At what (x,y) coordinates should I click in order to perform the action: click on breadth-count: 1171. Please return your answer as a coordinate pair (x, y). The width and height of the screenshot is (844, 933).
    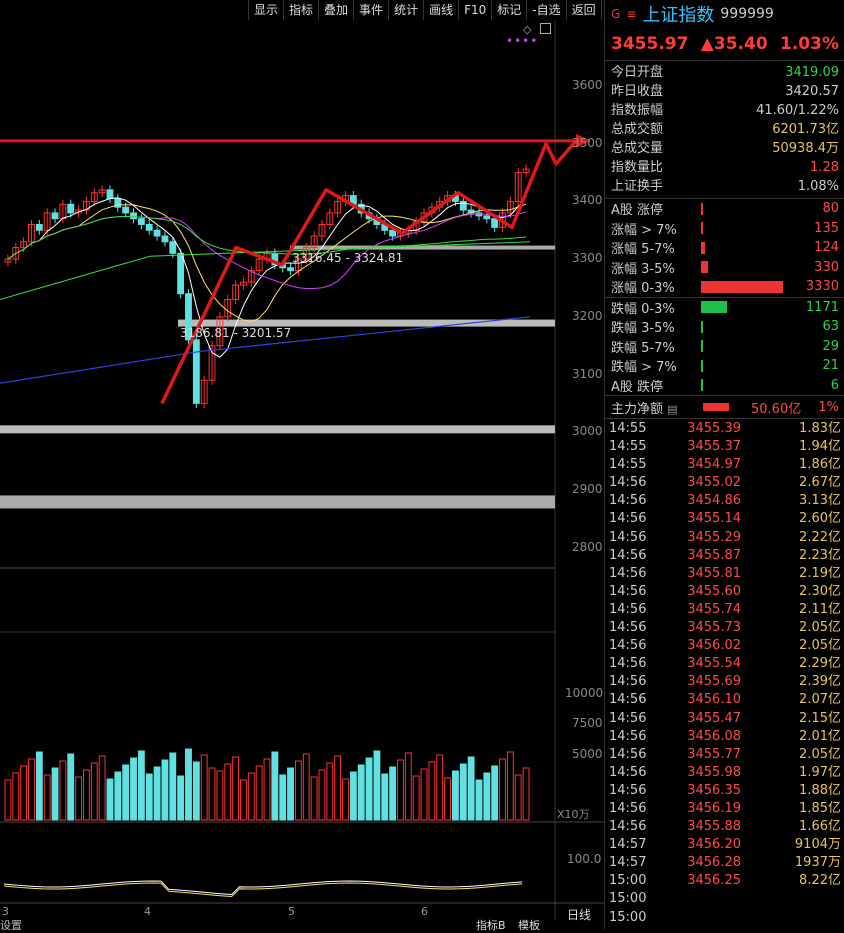
    Looking at the image, I should click on (822, 307).